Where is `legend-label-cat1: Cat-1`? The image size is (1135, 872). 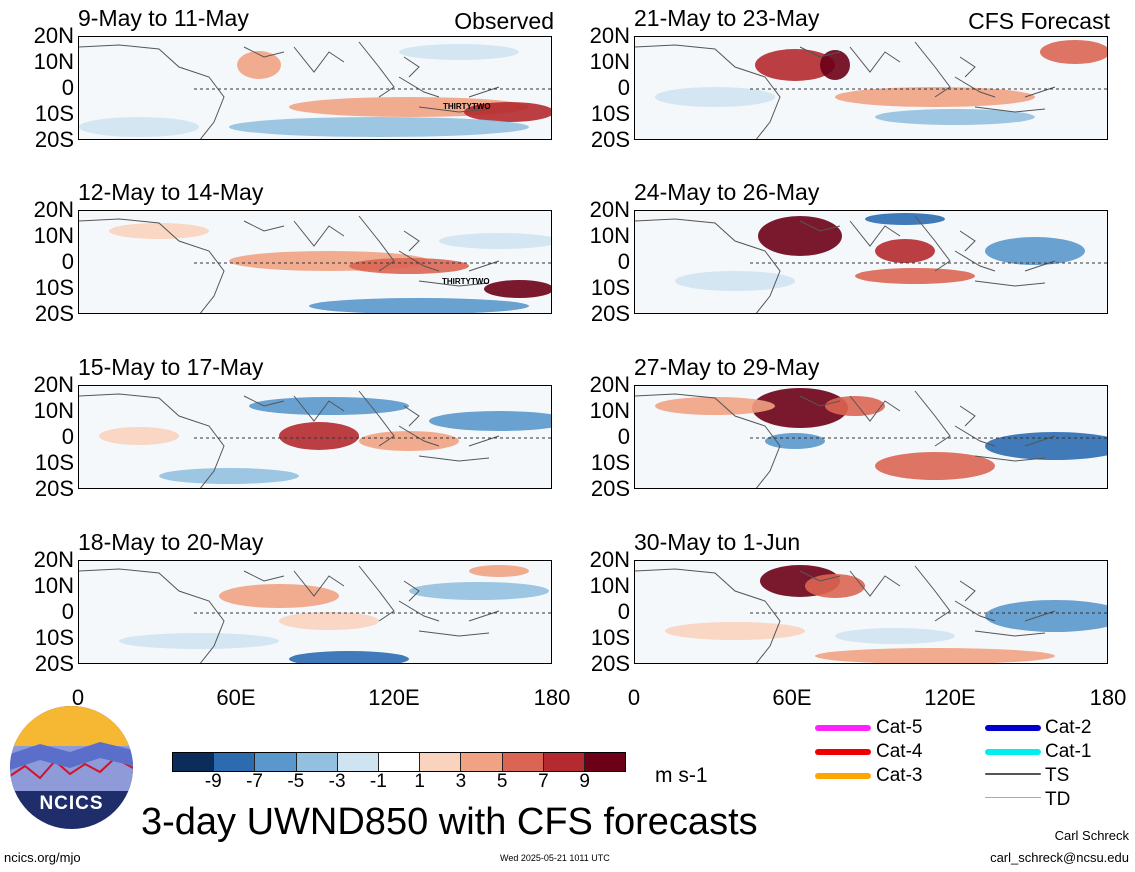
legend-label-cat1: Cat-1 is located at coordinates (1068, 751).